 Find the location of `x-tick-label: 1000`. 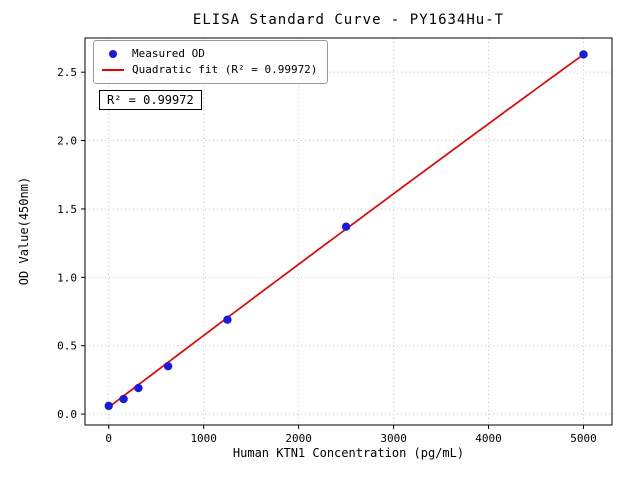

x-tick-label: 1000 is located at coordinates (203, 438).